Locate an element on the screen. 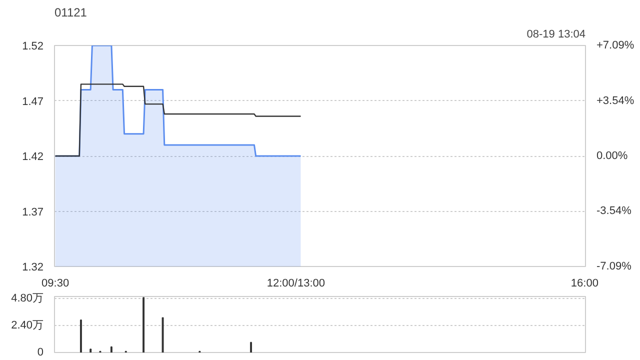 This screenshot has height=360, width=640. x-tick-label: 12:00/13:00 is located at coordinates (296, 284).